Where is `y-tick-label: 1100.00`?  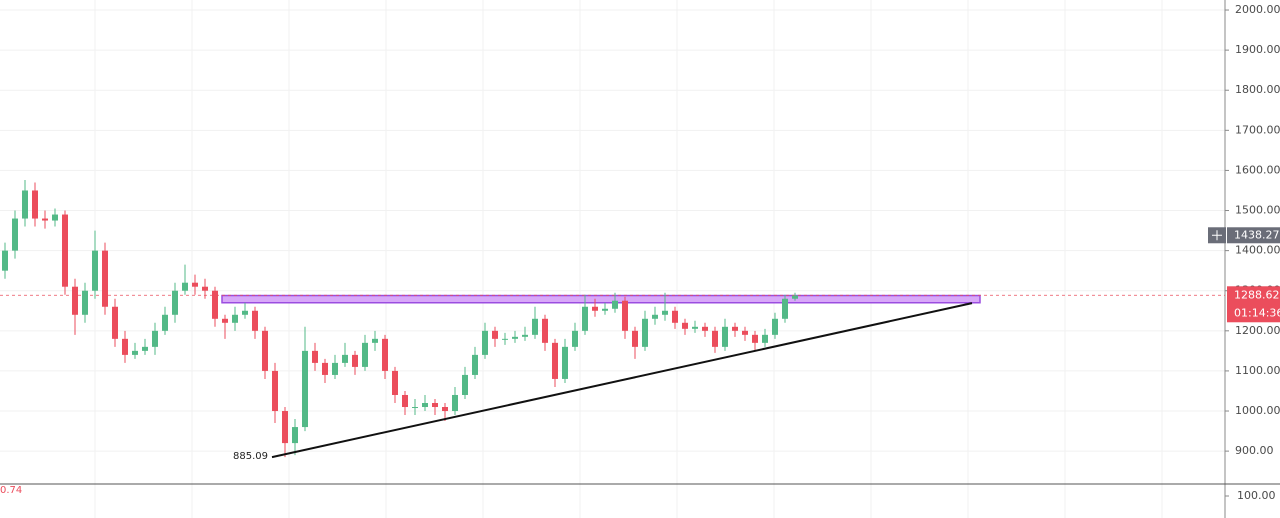 y-tick-label: 1100.00 is located at coordinates (1257, 370).